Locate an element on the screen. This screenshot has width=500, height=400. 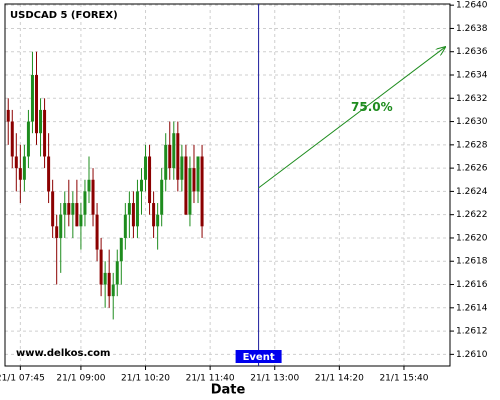
y-tick-label: 1.2622 is located at coordinates (472, 215).